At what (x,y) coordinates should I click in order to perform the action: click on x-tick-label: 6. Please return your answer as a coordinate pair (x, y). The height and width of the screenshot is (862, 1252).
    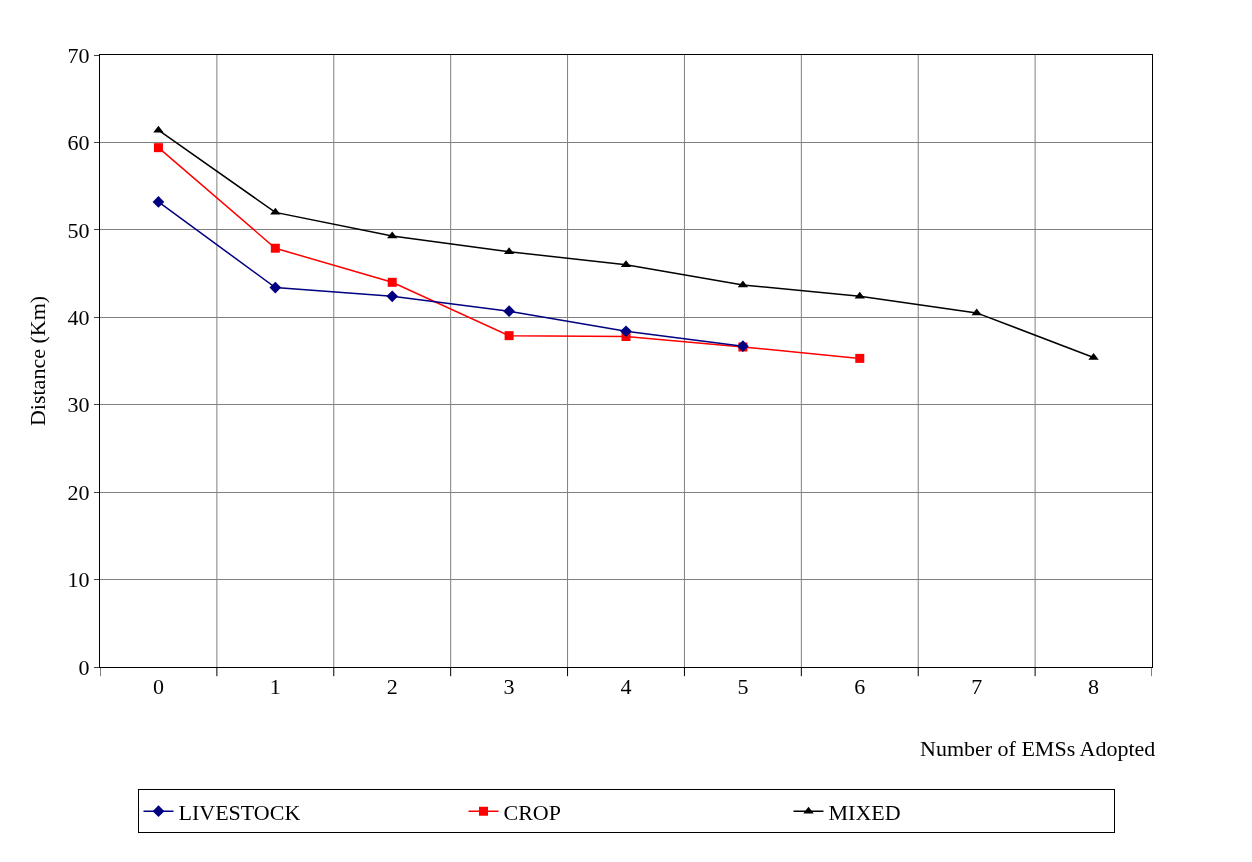
    Looking at the image, I should click on (860, 687).